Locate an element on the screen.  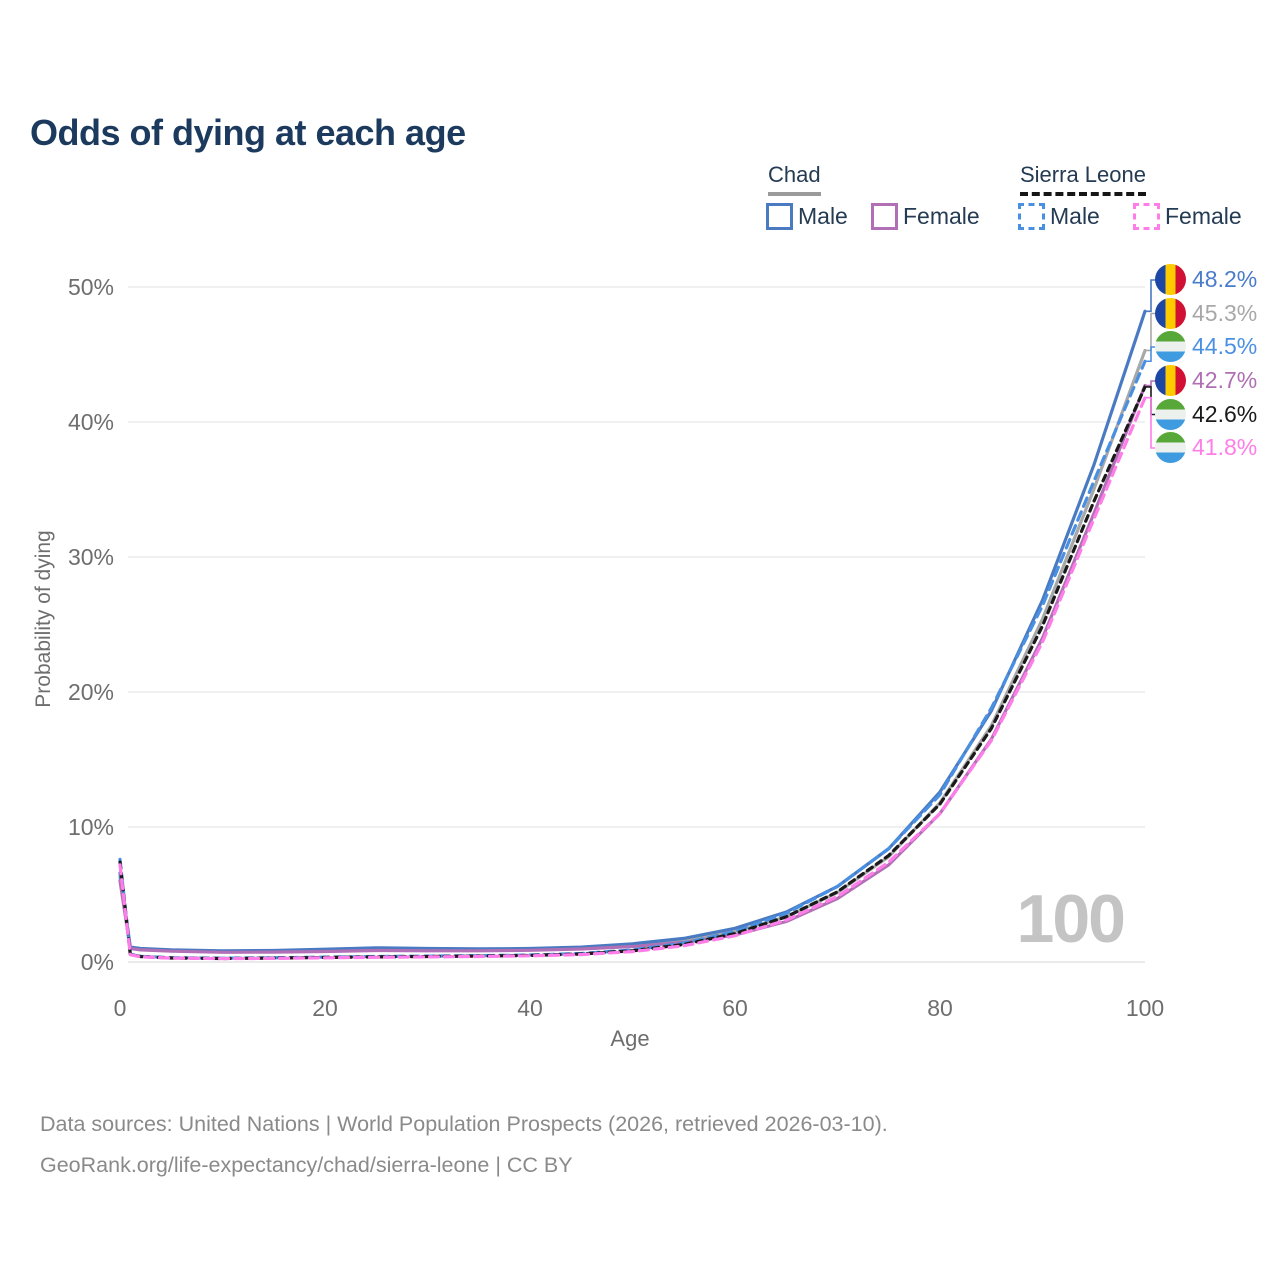
end-value: 42.6% is located at coordinates (1225, 414).